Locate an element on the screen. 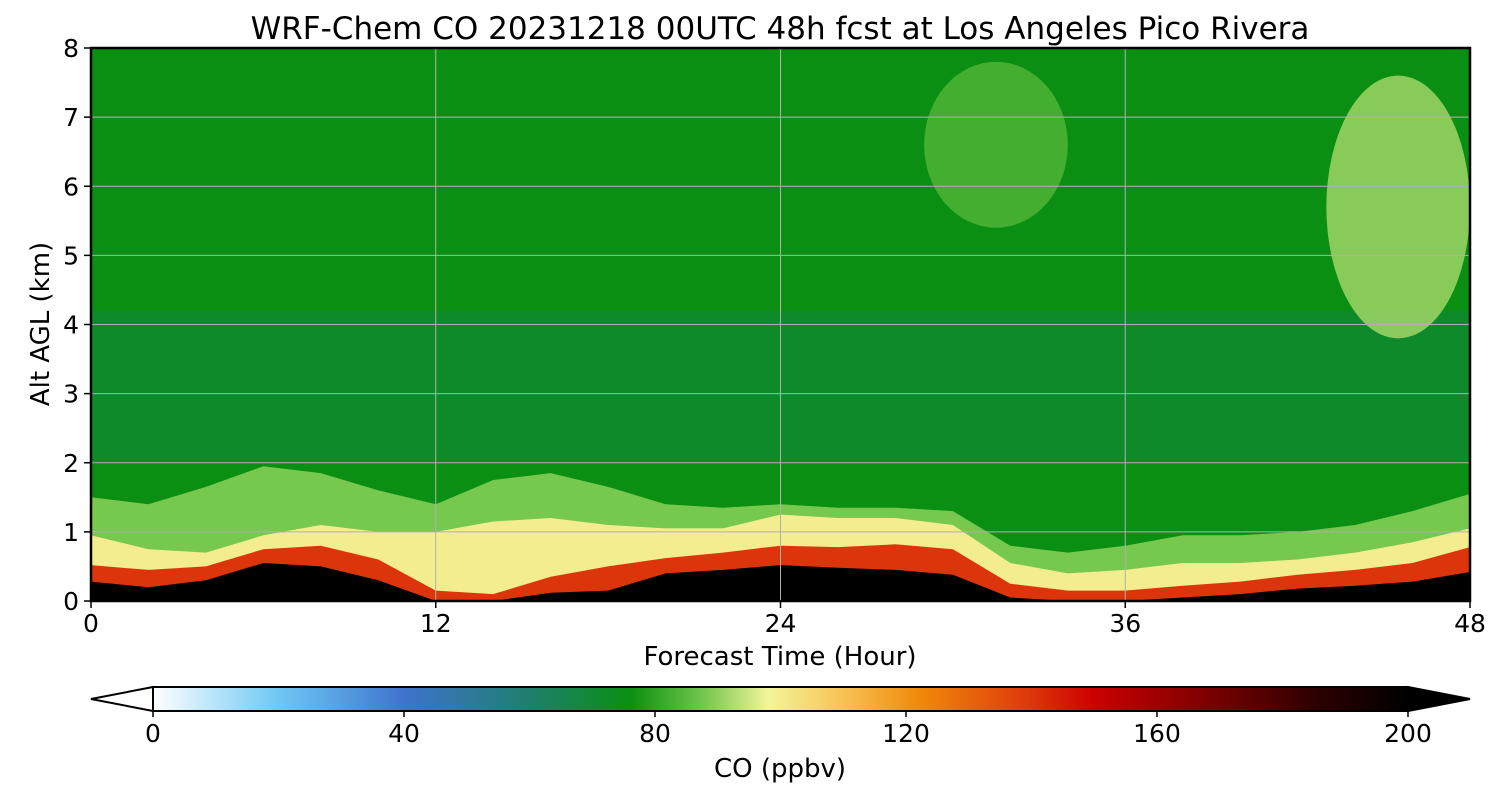 This screenshot has width=1500, height=800. y-tick-label: 5 is located at coordinates (71, 255).